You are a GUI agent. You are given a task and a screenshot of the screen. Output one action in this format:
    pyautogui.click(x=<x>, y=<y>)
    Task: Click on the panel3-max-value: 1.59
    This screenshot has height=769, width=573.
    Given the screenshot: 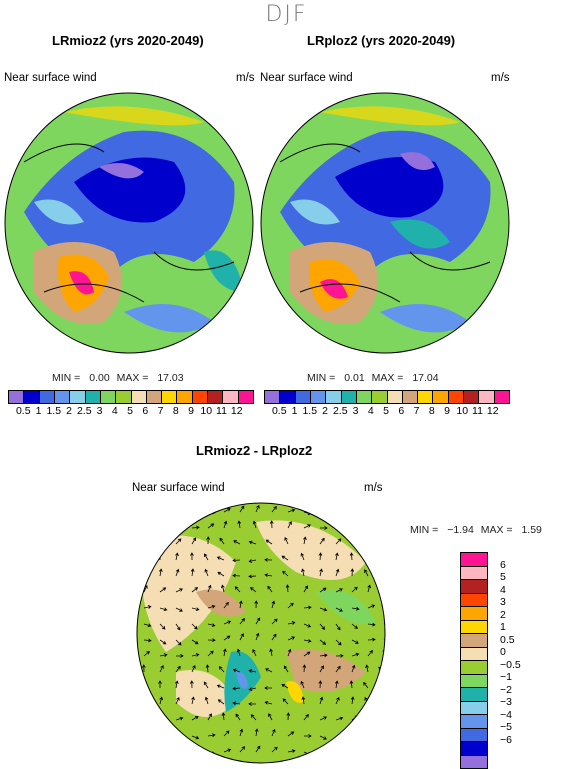 What is the action you would take?
    pyautogui.click(x=531, y=530)
    